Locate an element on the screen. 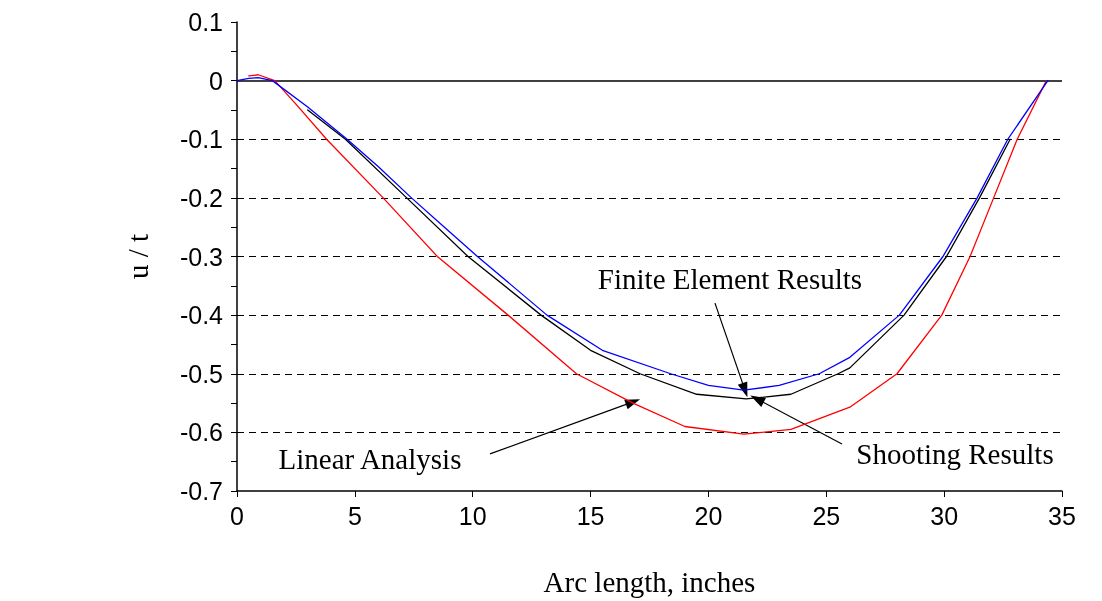 This screenshot has width=1102, height=601. x-tick-label: 30 is located at coordinates (944, 515).